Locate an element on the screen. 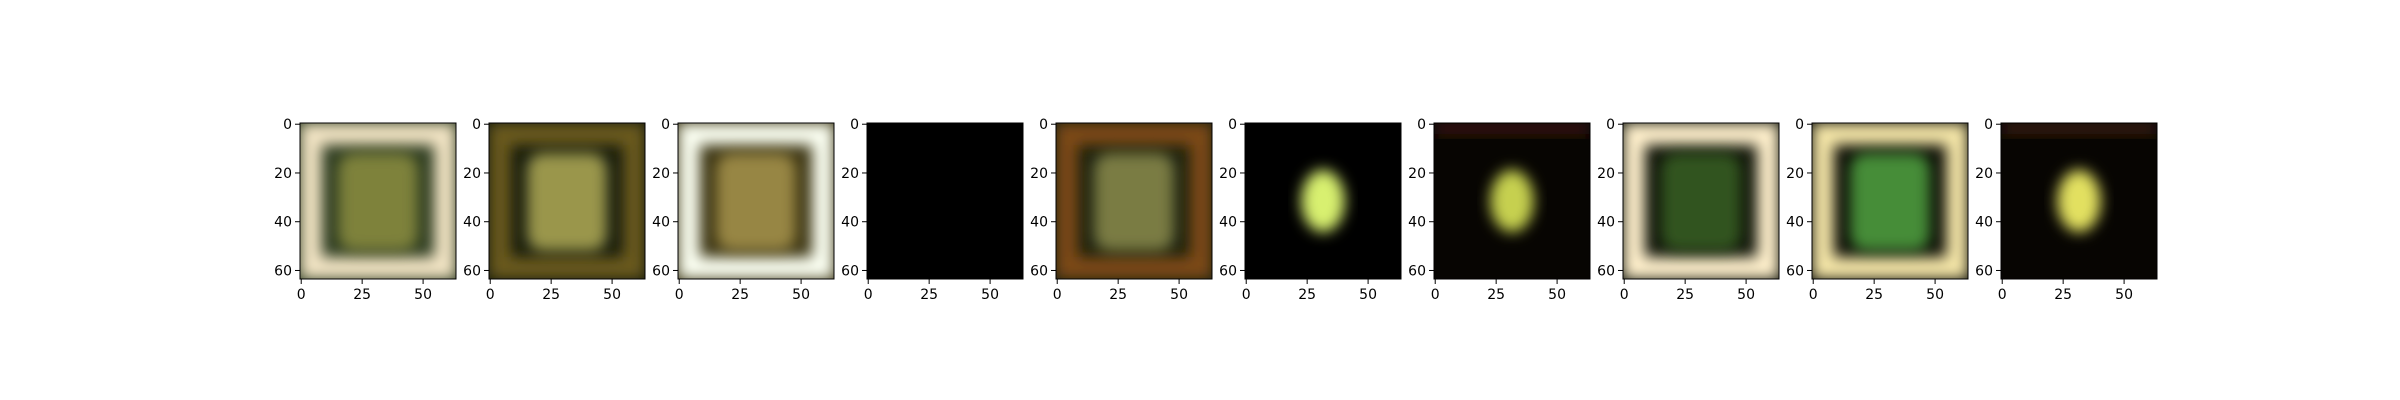  image-panel-9: 0 25 50 0 20 40 60 is located at coordinates (1877, 210).